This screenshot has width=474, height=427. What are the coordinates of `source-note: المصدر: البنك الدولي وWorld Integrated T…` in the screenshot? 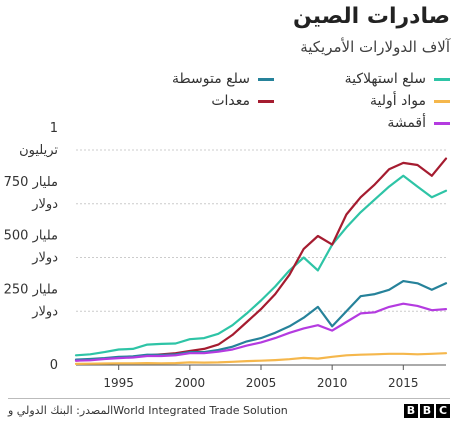 It's located at (148, 410).